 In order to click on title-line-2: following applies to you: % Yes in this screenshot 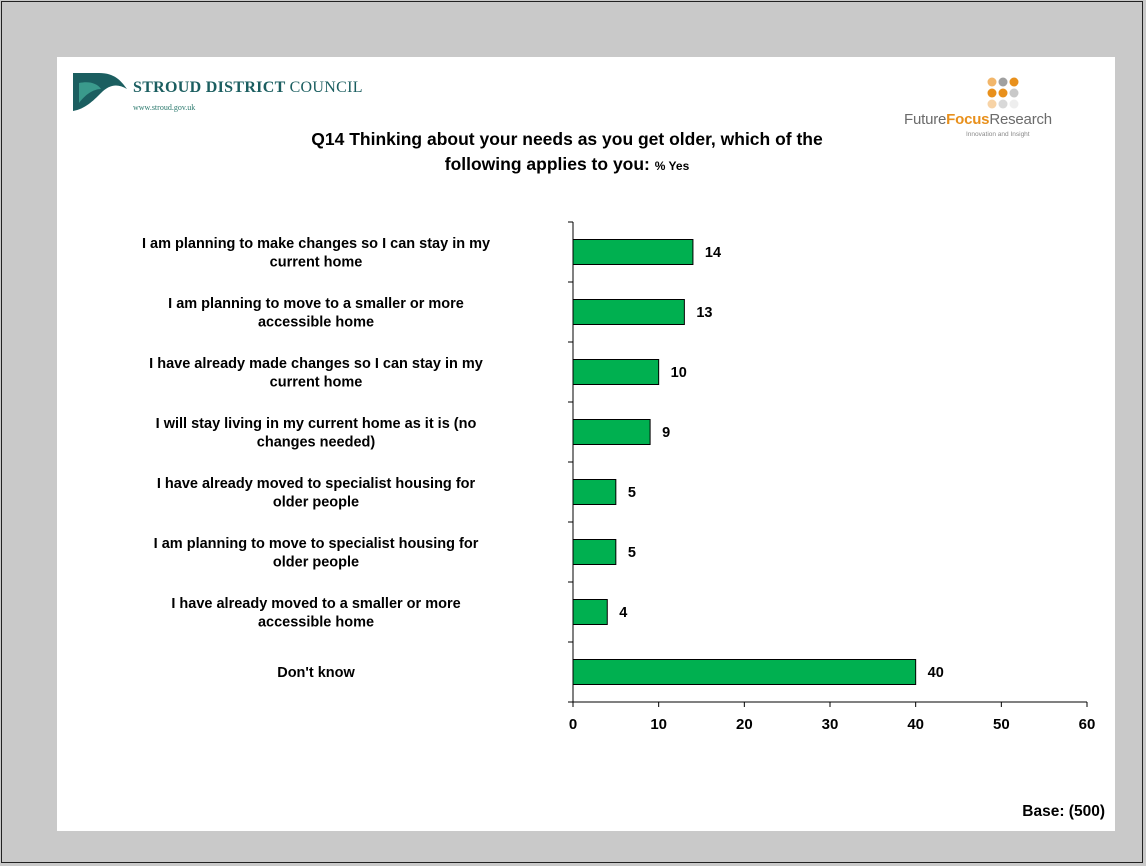, I will do `click(567, 164)`.